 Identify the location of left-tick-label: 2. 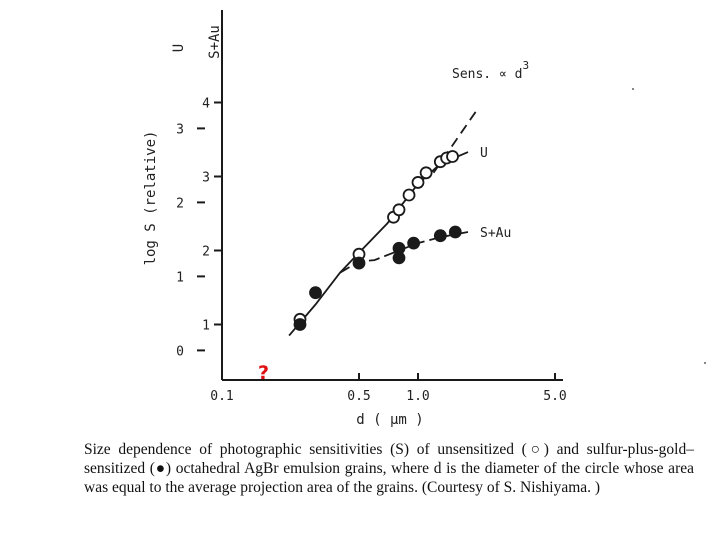
(180, 203).